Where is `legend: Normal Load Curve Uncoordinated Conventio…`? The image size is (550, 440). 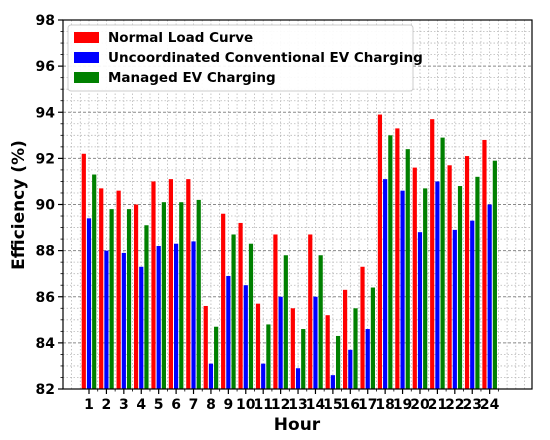
legend: Normal Load Curve Uncoordinated Conventio… is located at coordinates (245, 58).